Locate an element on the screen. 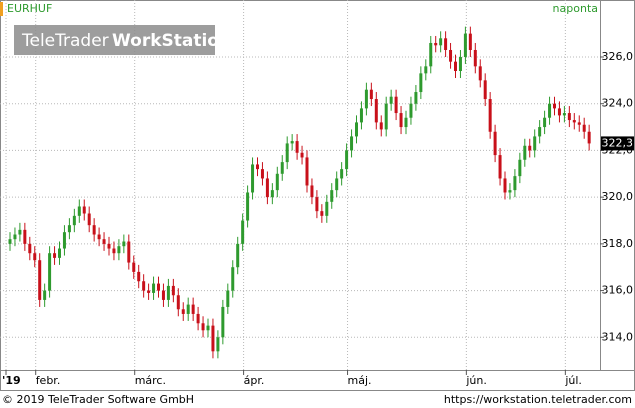 The height and width of the screenshot is (408, 635). symbol: EURHUF is located at coordinates (29, 8).